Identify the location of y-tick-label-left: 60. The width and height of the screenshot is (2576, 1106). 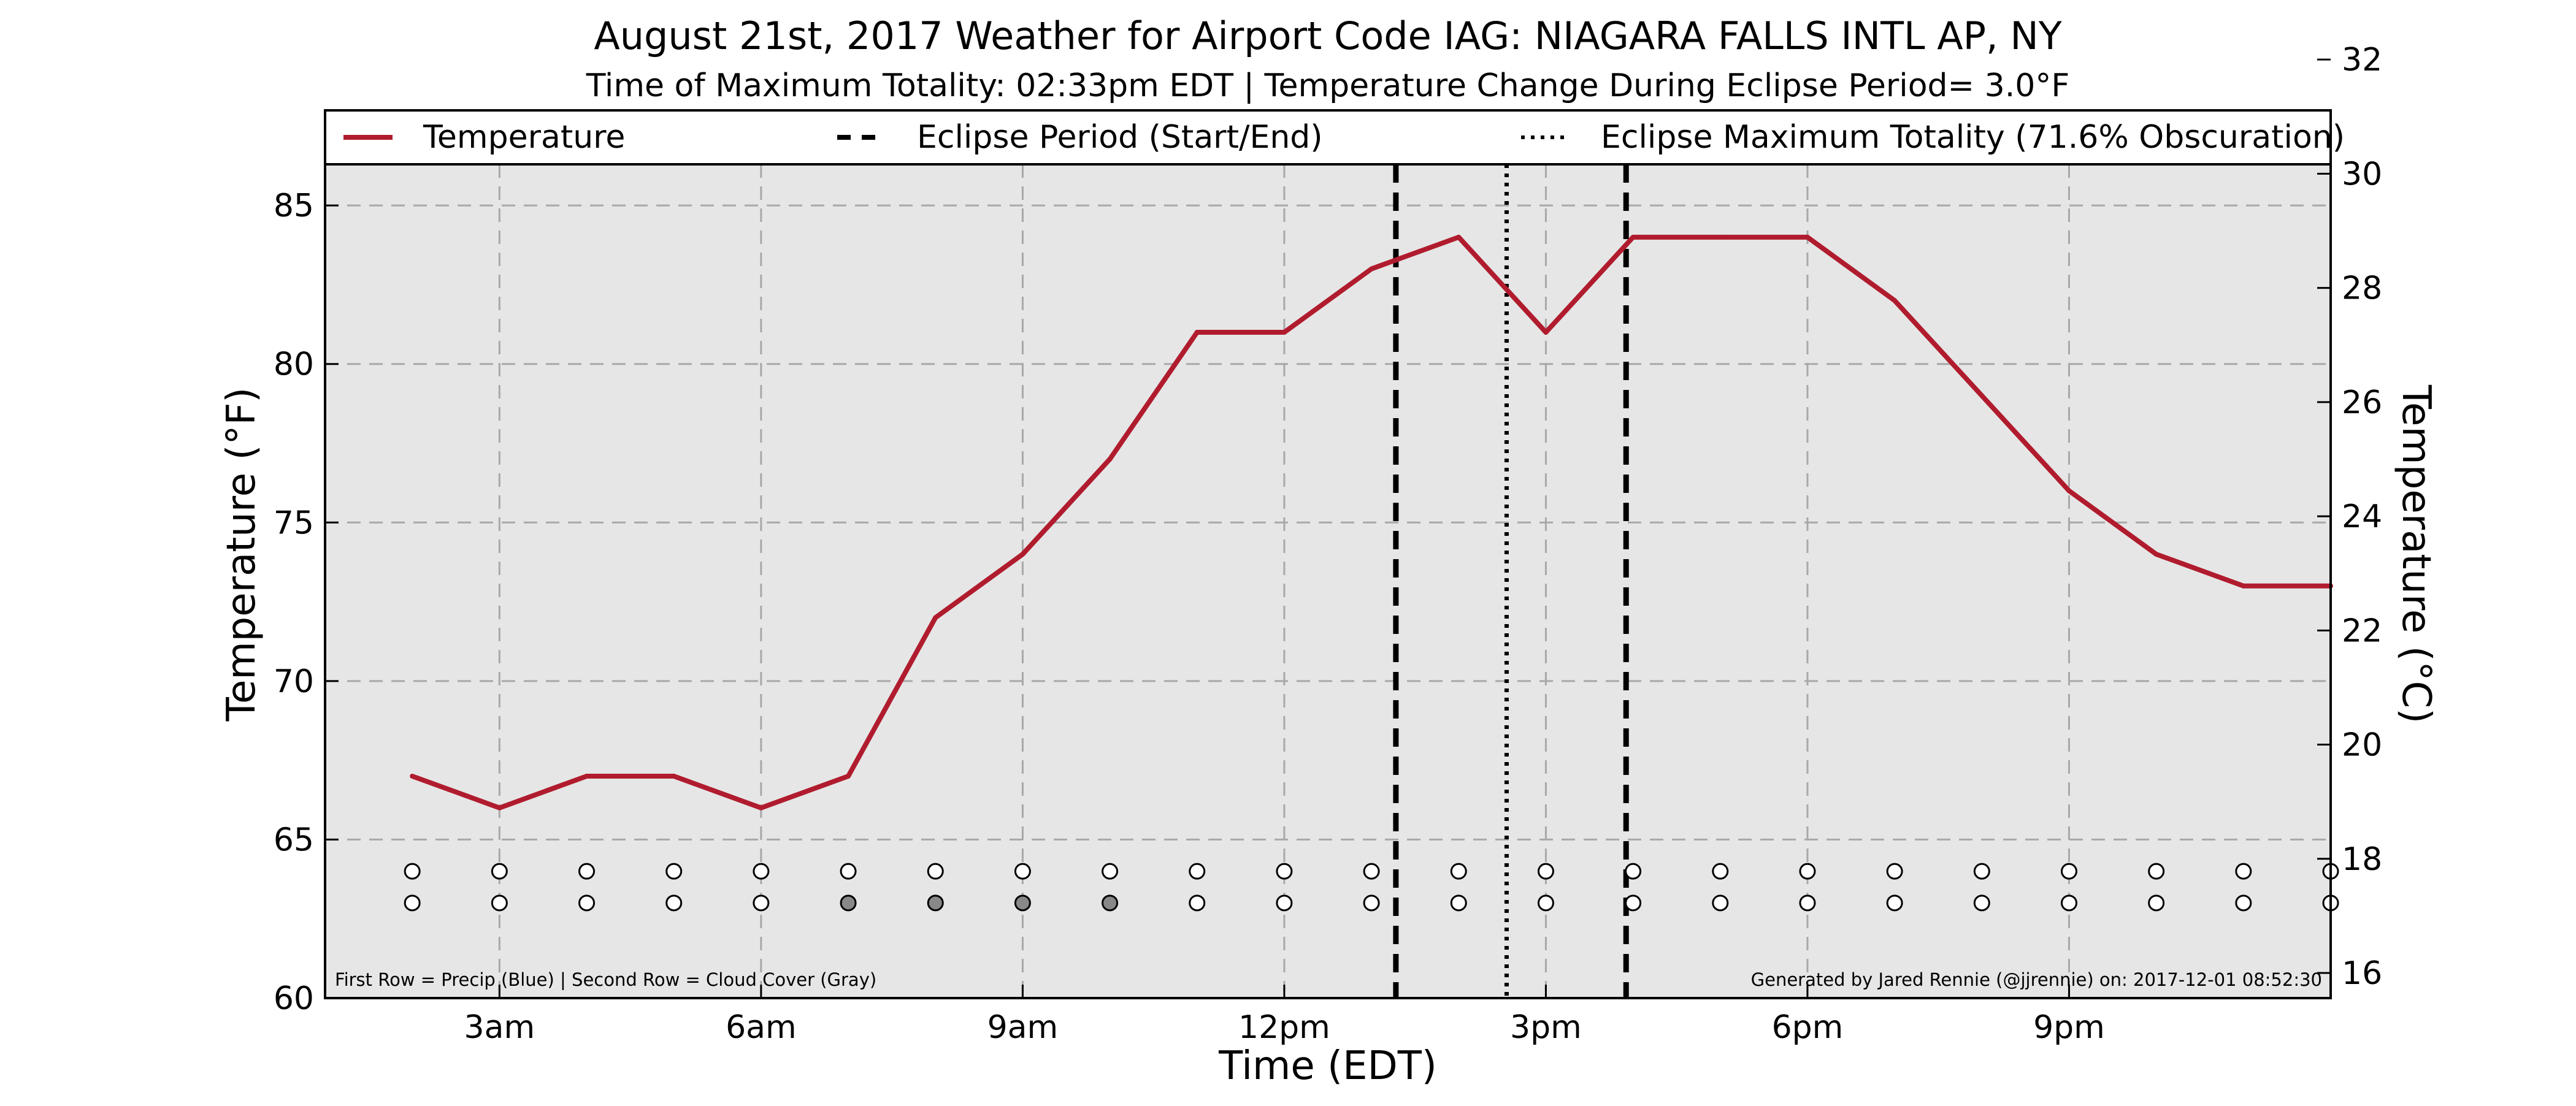
(294, 998).